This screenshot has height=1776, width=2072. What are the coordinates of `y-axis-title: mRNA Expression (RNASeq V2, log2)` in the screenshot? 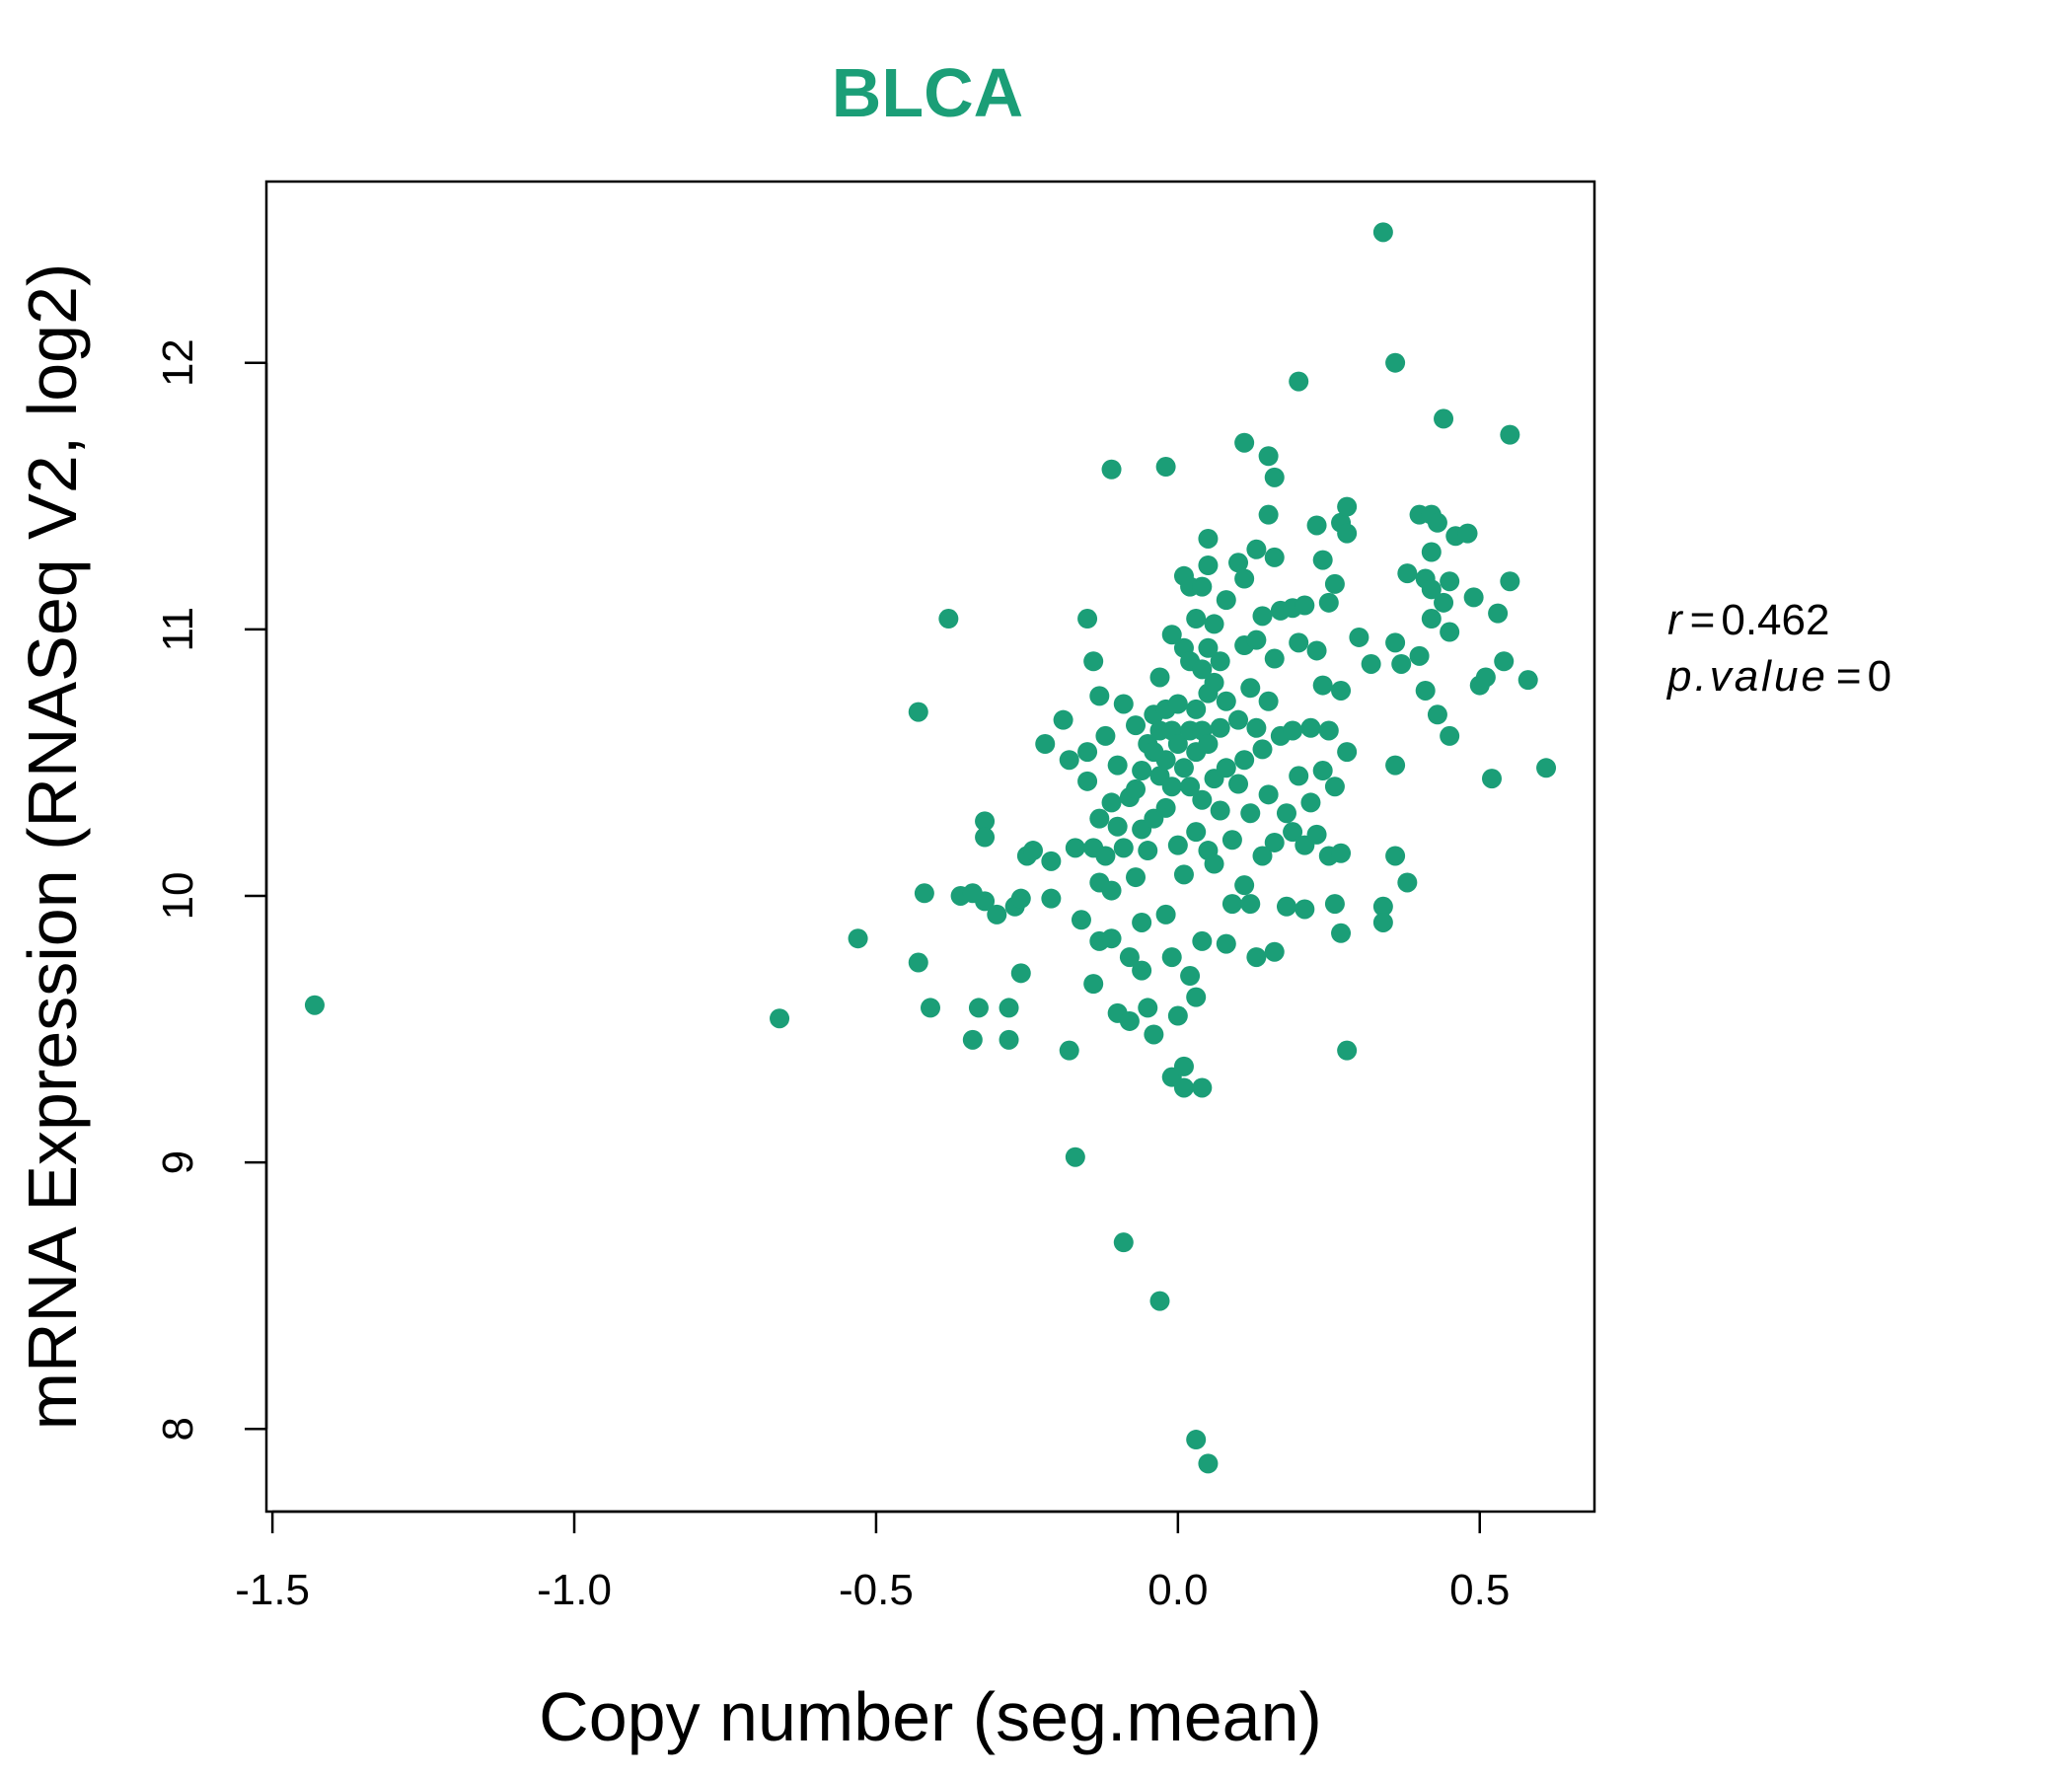 It's located at (53, 847).